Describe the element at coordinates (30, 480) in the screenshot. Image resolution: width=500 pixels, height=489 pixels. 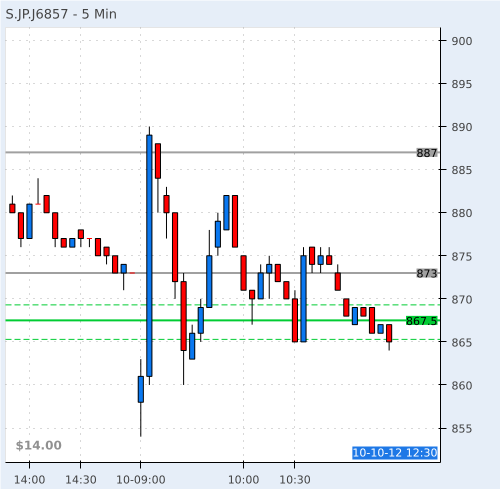
I see `x-tick-label: 14:00` at that location.